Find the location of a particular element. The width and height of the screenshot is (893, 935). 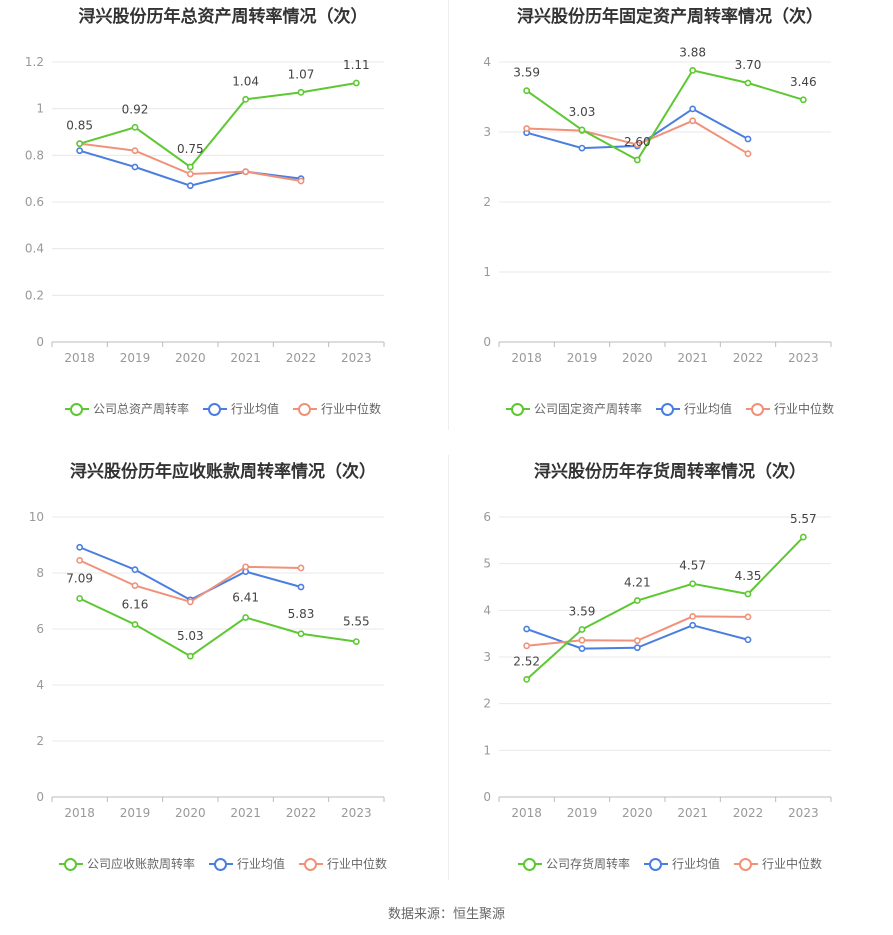

chart-legend: 公司总资产周转率 行业均值 行业中位数 is located at coordinates (223, 408).